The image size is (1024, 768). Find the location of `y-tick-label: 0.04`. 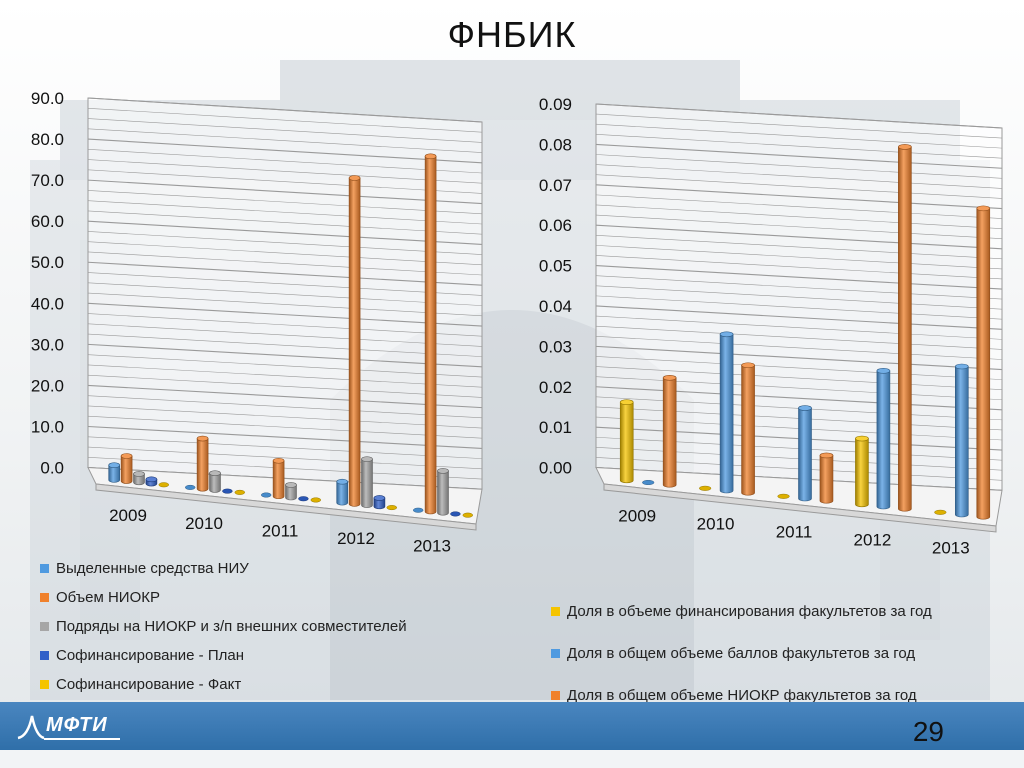

y-tick-label: 0.04 is located at coordinates (555, 306).